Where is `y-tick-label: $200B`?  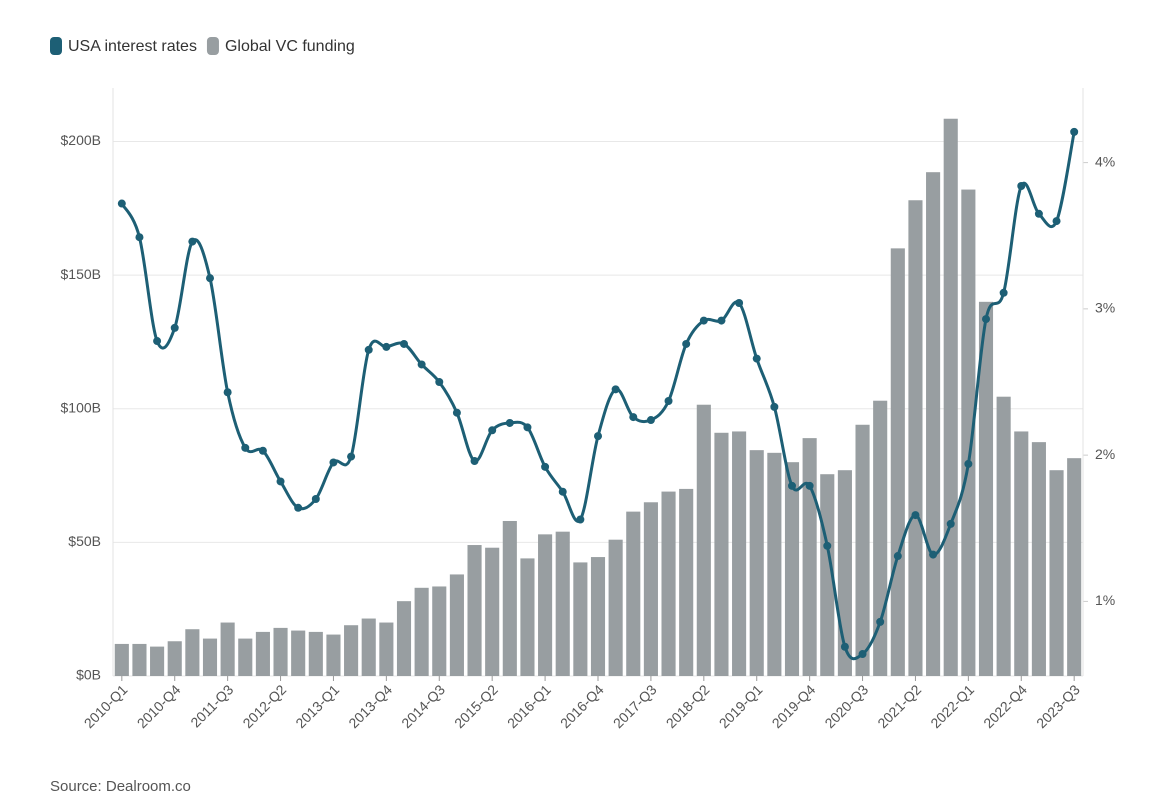 y-tick-label: $200B is located at coordinates (81, 140).